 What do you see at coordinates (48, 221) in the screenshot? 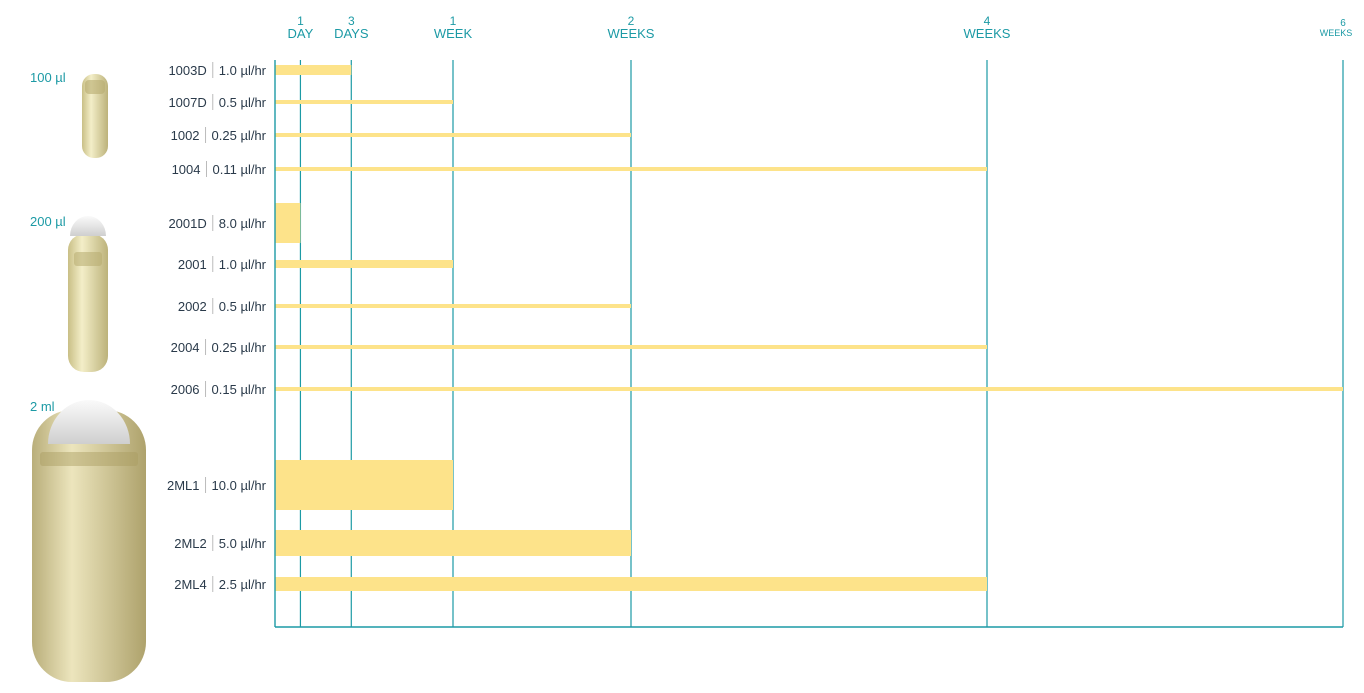
I see `size-label-1: 200 µl` at bounding box center [48, 221].